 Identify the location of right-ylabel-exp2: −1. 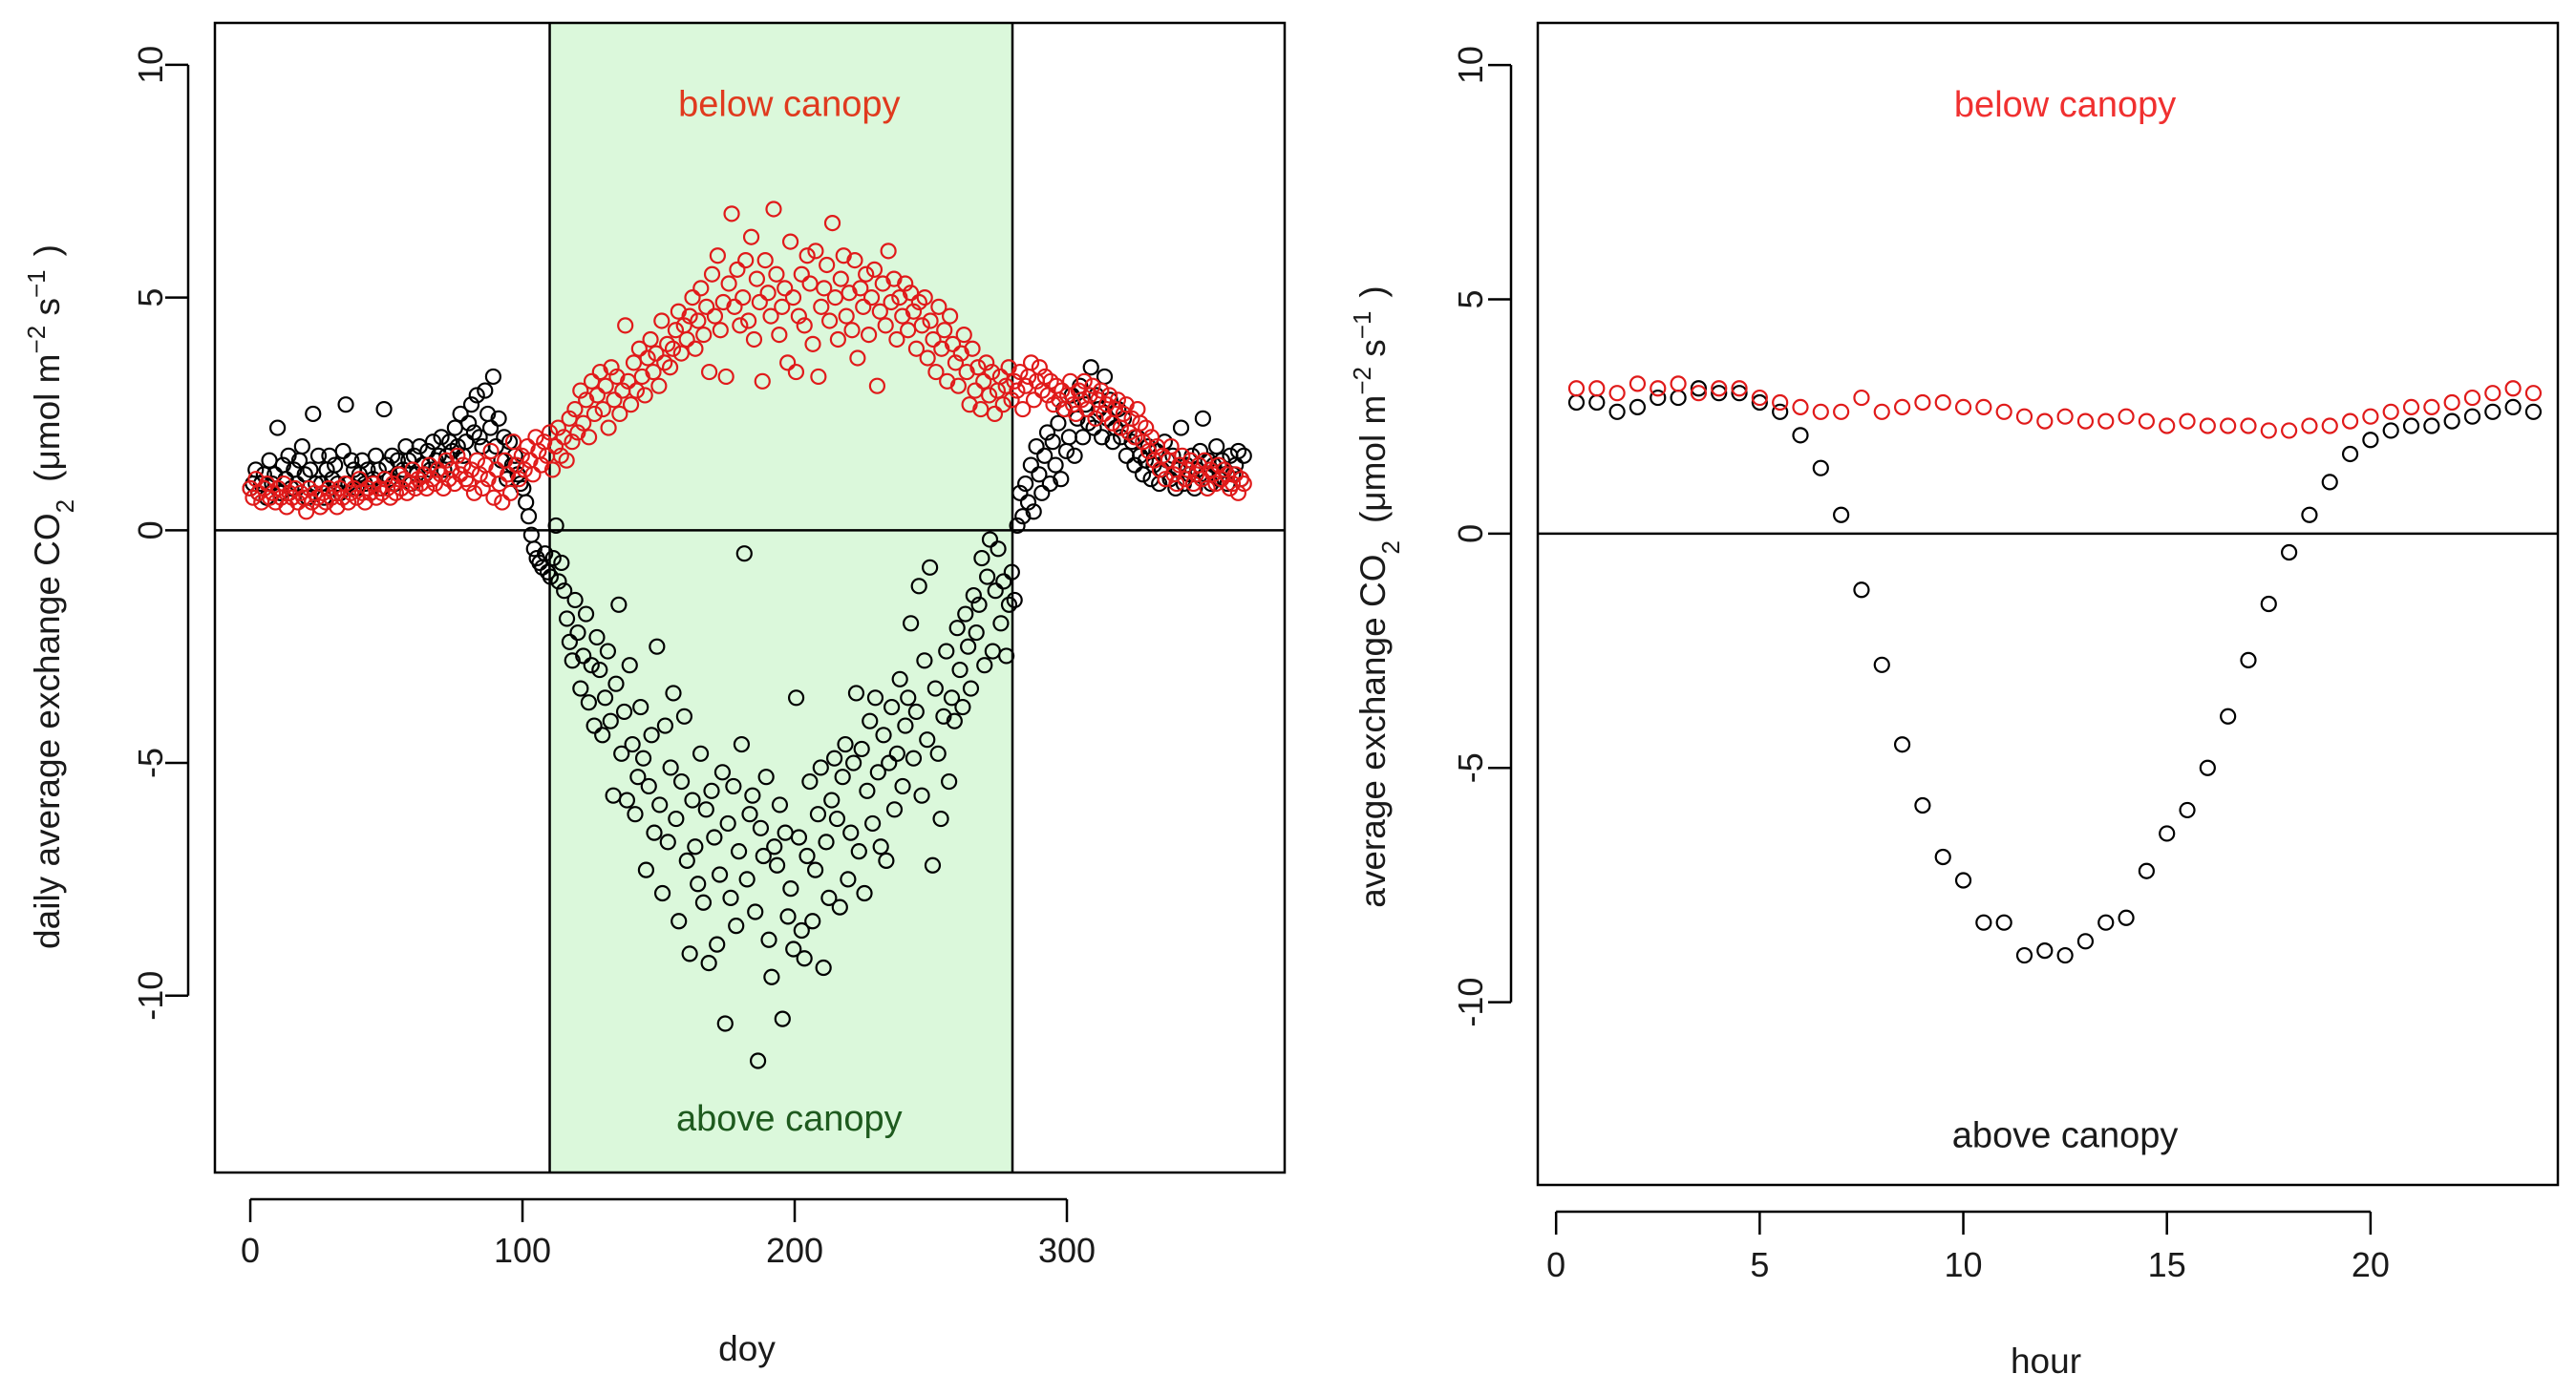
(1362, 326).